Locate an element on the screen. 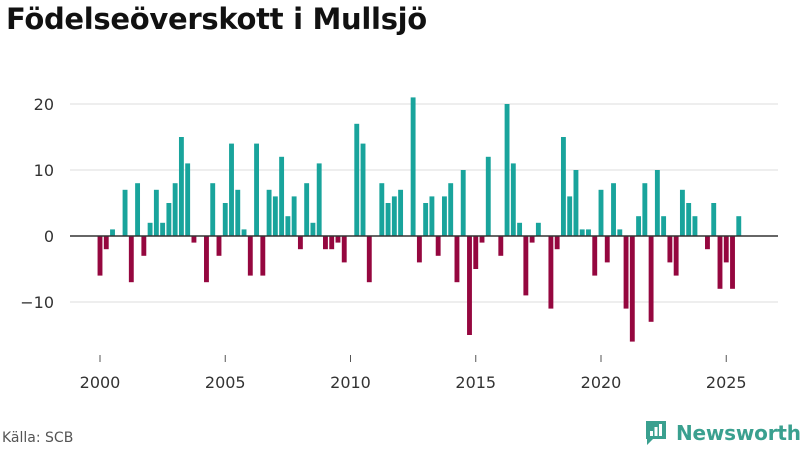 This screenshot has width=800, height=450. x-tick-label: 2000 is located at coordinates (100, 382).